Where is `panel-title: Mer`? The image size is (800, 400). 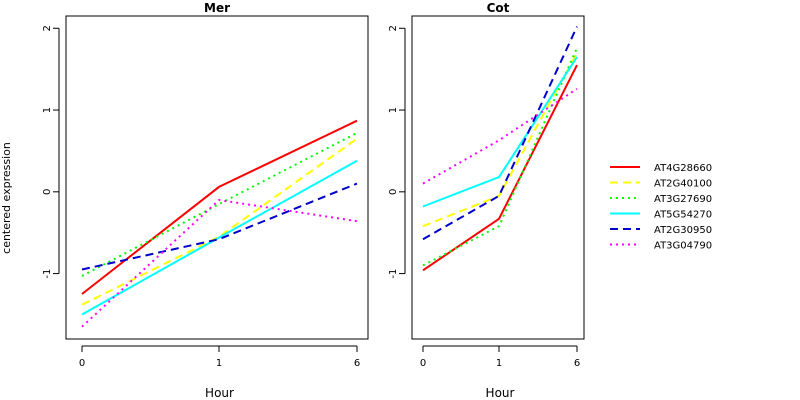
panel-title: Mer is located at coordinates (217, 8).